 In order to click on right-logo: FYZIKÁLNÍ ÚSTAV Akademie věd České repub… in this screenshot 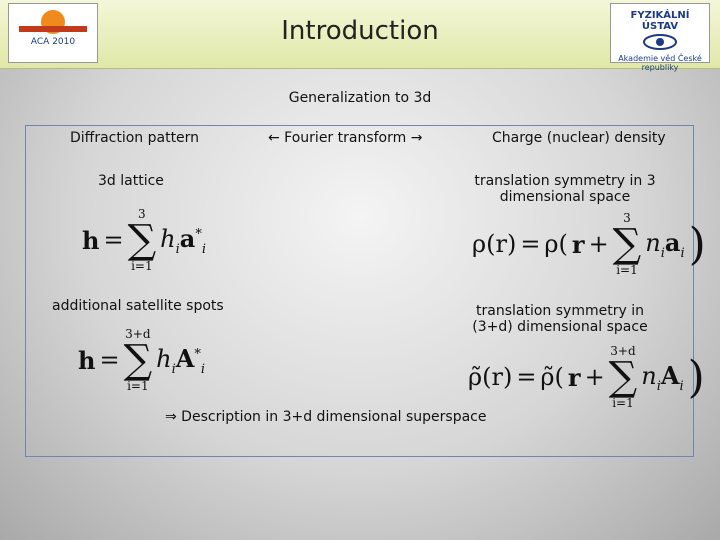, I will do `click(660, 37)`.